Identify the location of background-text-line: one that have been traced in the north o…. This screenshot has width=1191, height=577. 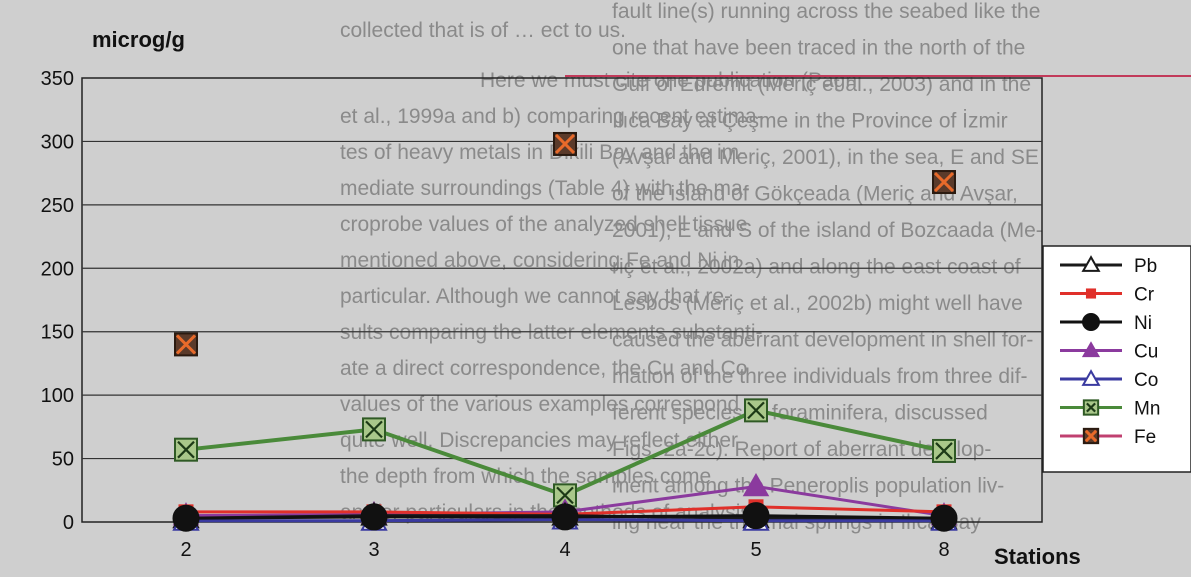
(818, 48).